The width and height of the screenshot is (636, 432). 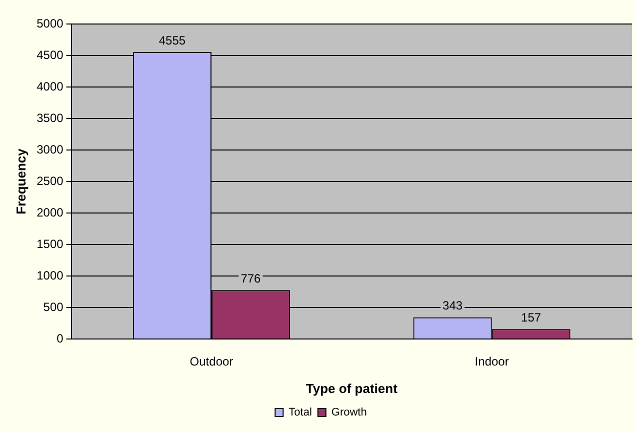 What do you see at coordinates (172, 40) in the screenshot?
I see `data-label: 4555` at bounding box center [172, 40].